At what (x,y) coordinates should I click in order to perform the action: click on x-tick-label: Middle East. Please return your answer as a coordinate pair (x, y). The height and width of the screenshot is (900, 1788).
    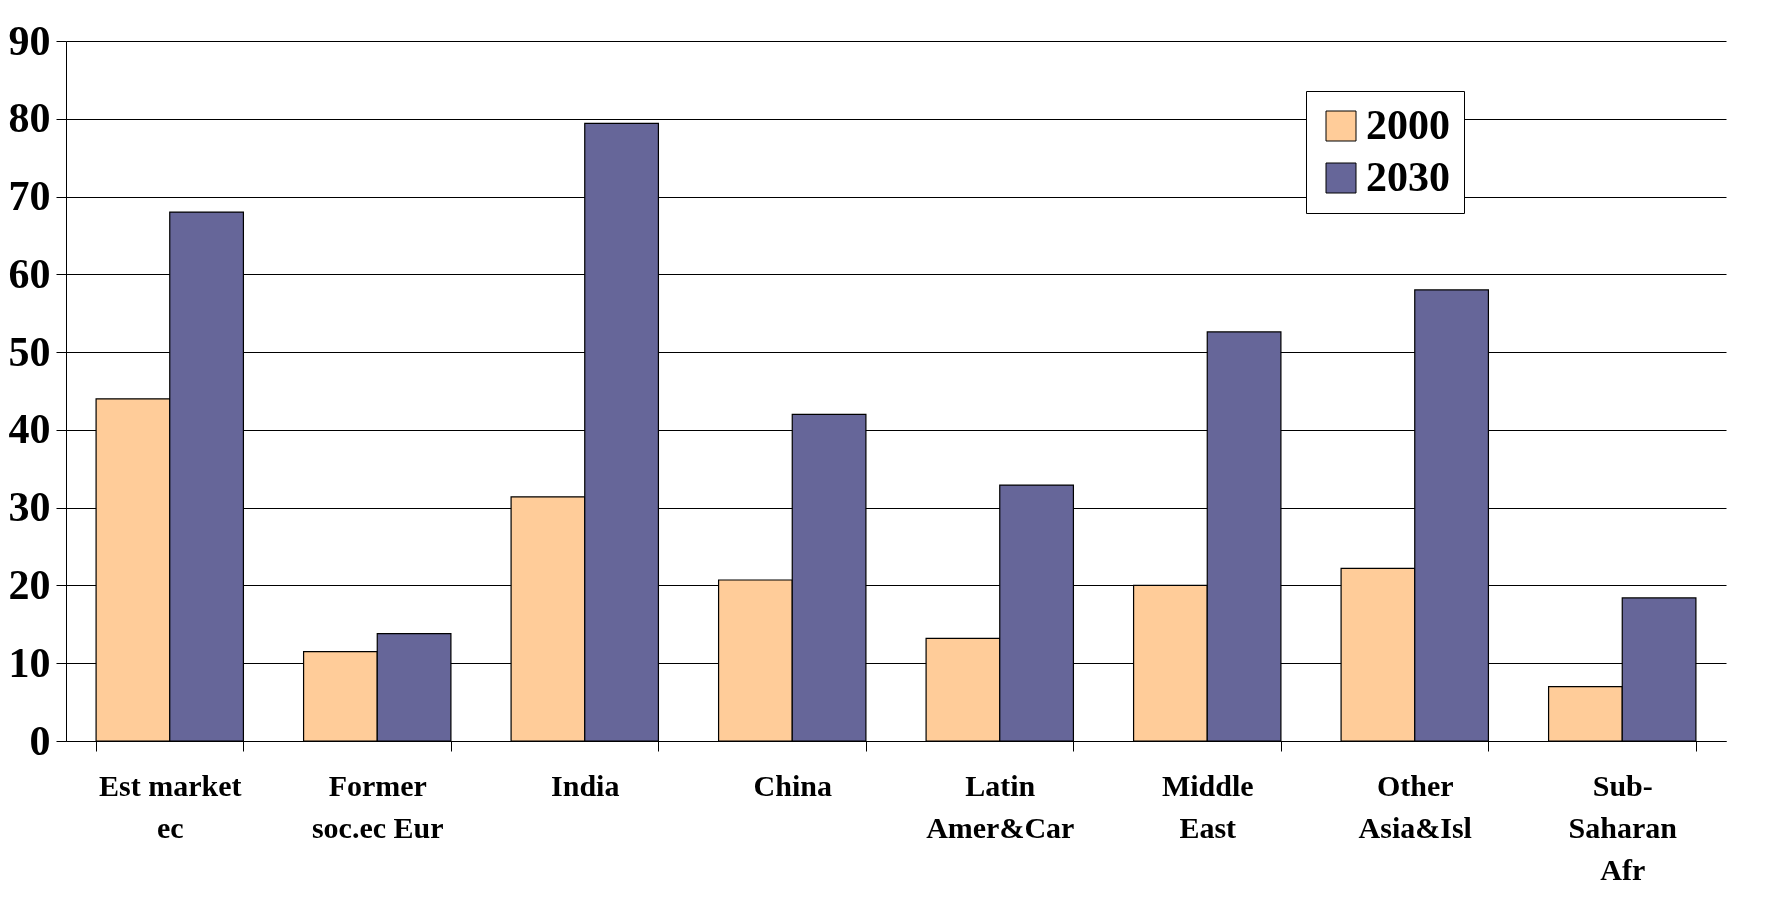
    Looking at the image, I should click on (1207, 806).